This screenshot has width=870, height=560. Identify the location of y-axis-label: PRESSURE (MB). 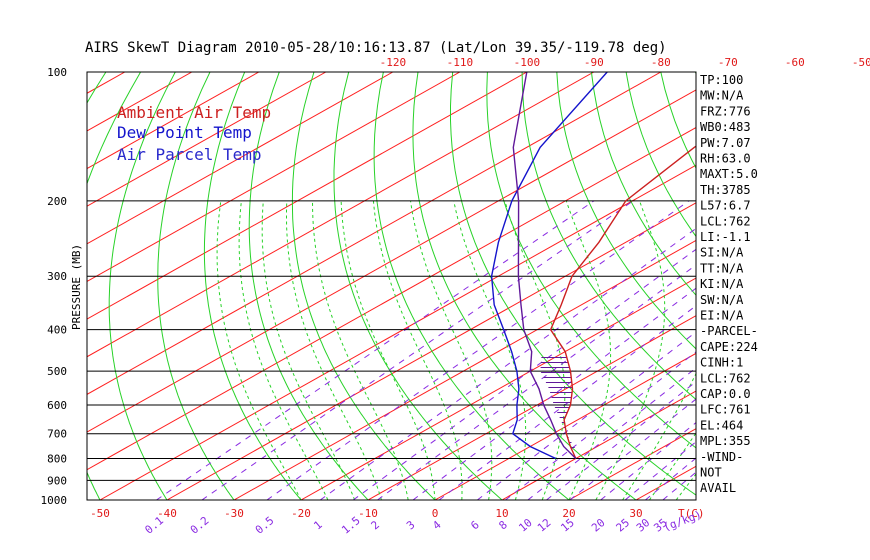
(76, 287).